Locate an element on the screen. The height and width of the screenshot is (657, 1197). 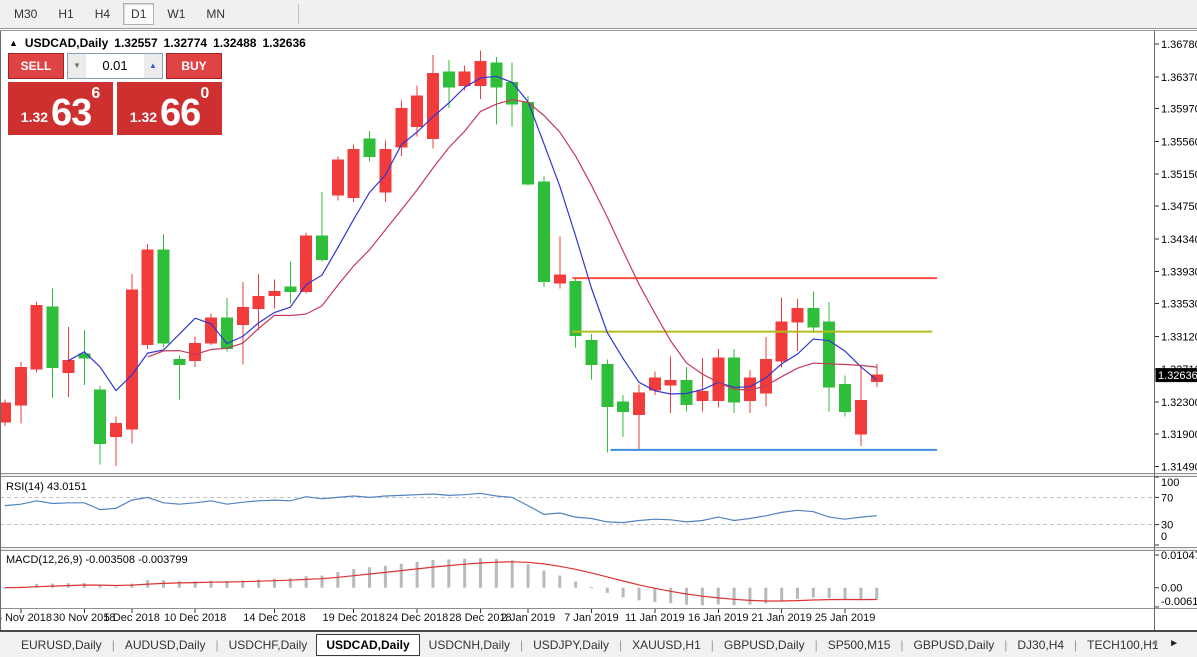
sell-price-figure: 1.32 is located at coordinates (34, 117).